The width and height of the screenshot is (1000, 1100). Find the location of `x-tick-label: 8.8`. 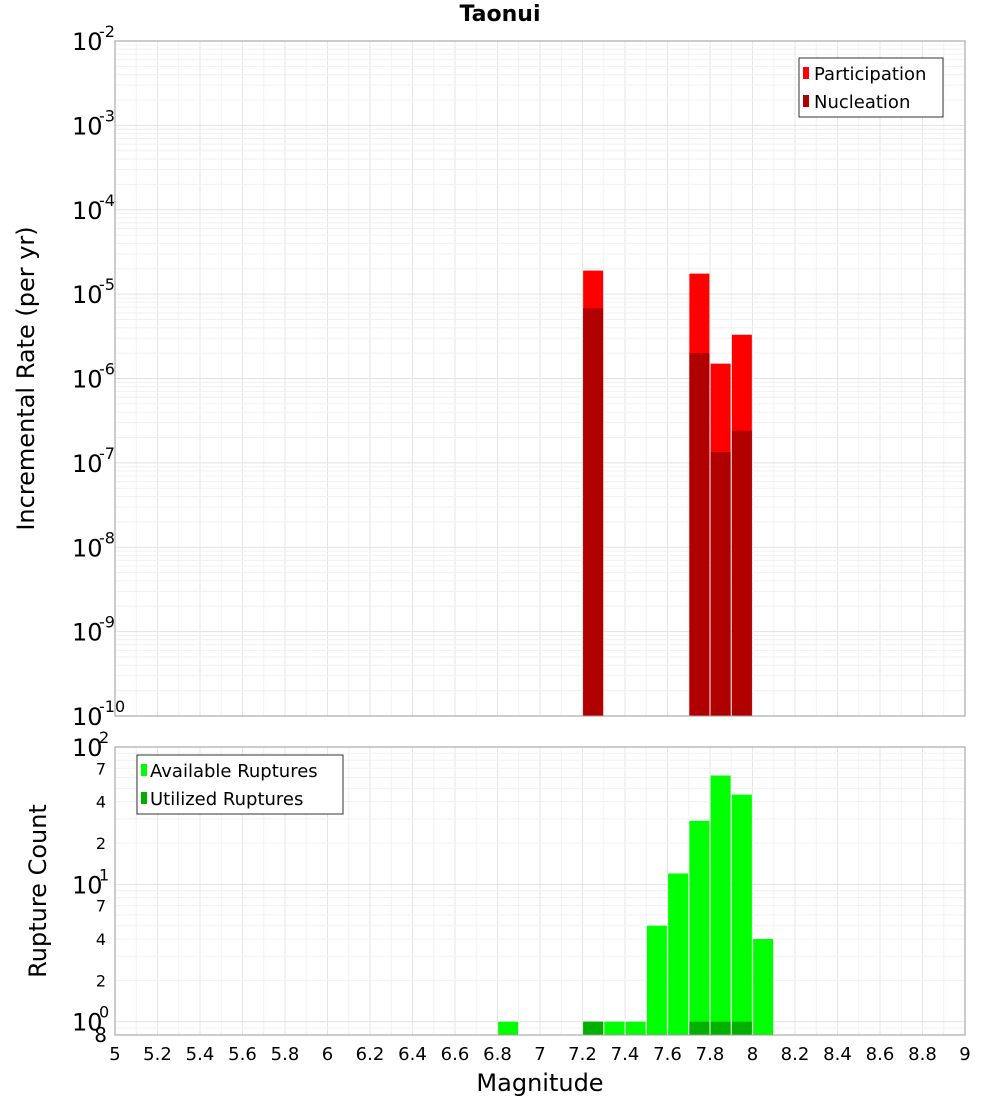

x-tick-label: 8.8 is located at coordinates (922, 1054).